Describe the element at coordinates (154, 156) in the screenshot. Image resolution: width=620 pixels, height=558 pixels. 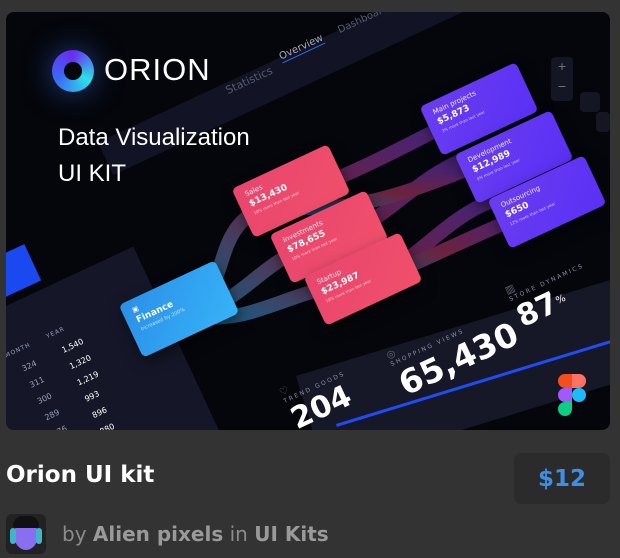
I see `headline: Data Visualization UI KIT` at that location.